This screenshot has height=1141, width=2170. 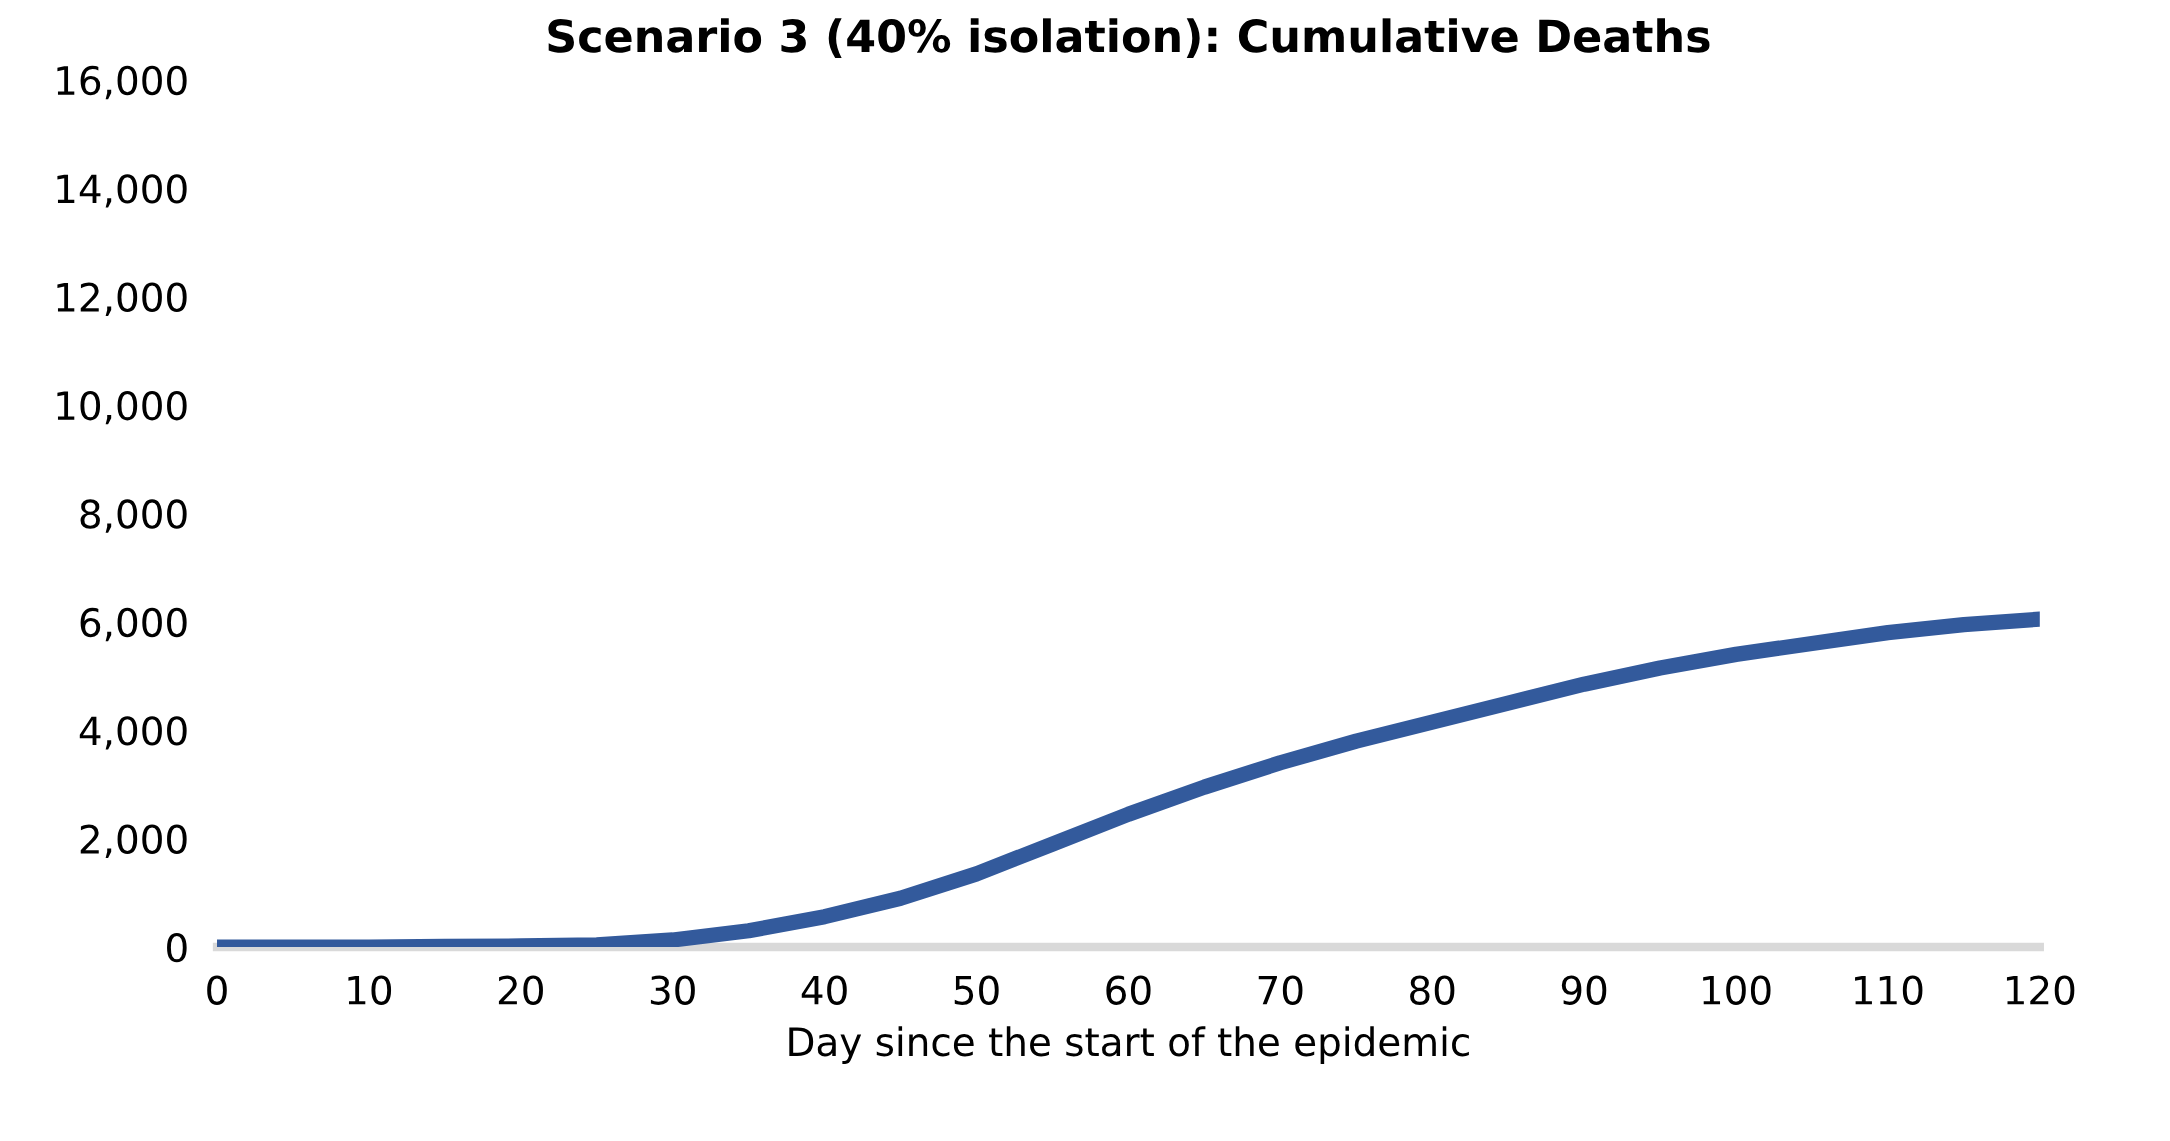 I want to click on x-tick-label: 110, so click(x=1889, y=990).